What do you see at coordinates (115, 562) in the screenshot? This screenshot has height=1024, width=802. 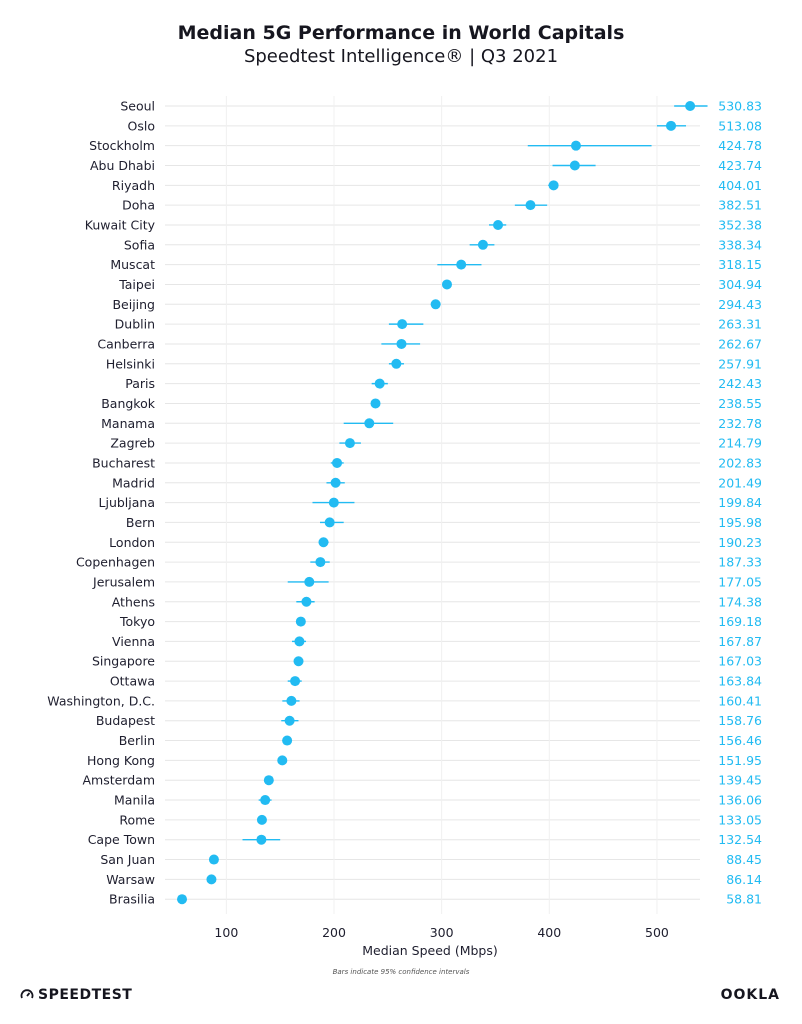 I see `category-label: Copenhagen` at bounding box center [115, 562].